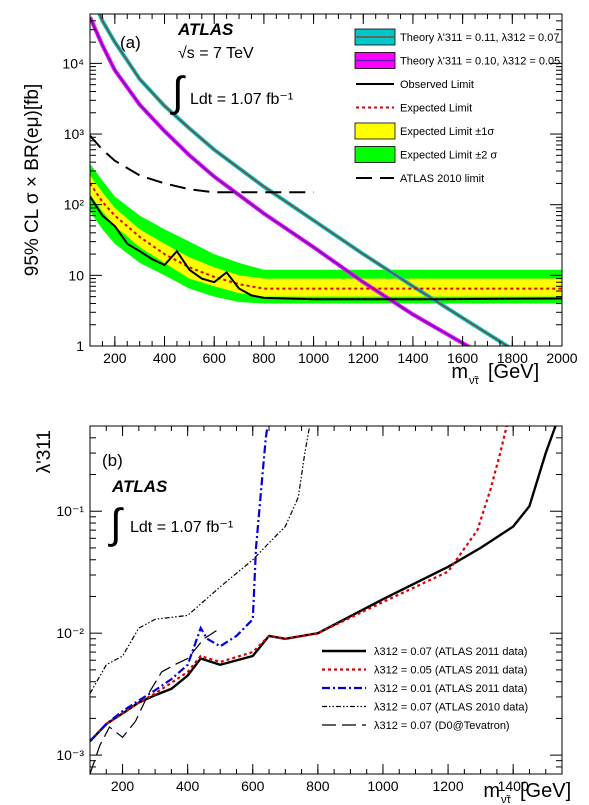 The image size is (589, 805). Describe the element at coordinates (112, 460) in the screenshot. I see `b-panel-label: (b)` at that location.